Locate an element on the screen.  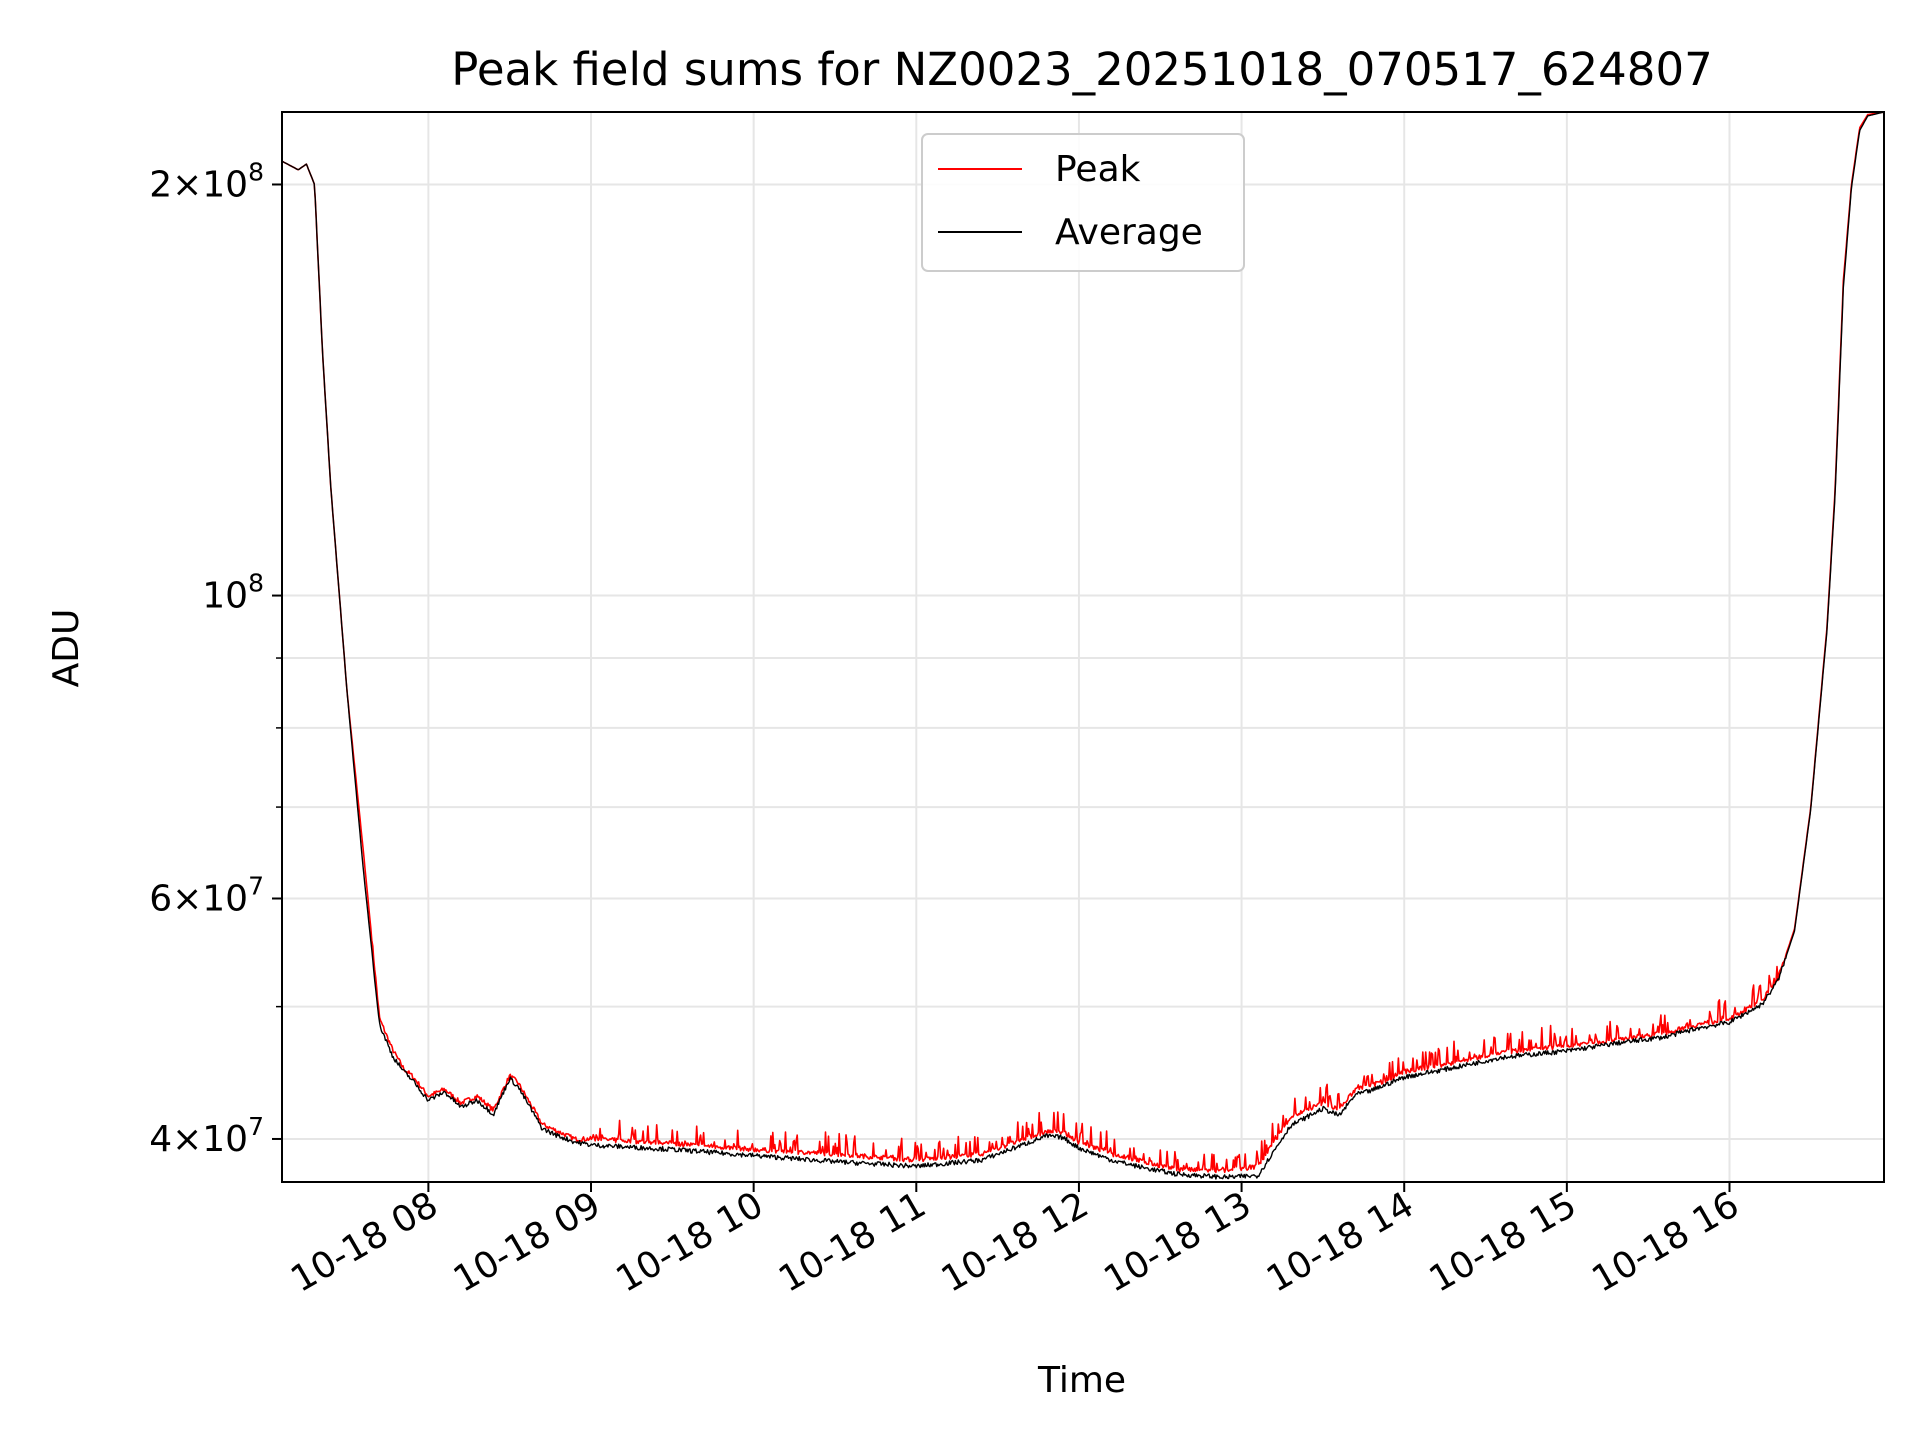
legend-average-label: Average is located at coordinates (1129, 232).